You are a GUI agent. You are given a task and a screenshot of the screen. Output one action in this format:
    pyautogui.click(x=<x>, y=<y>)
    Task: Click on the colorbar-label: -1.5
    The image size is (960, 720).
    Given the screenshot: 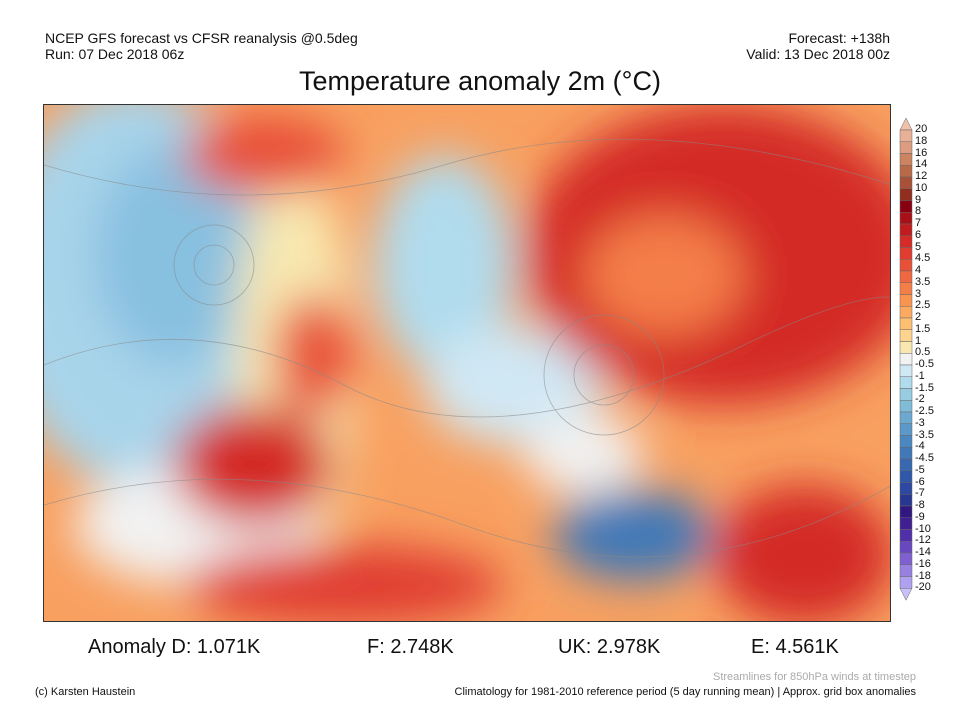 What is the action you would take?
    pyautogui.click(x=924, y=387)
    